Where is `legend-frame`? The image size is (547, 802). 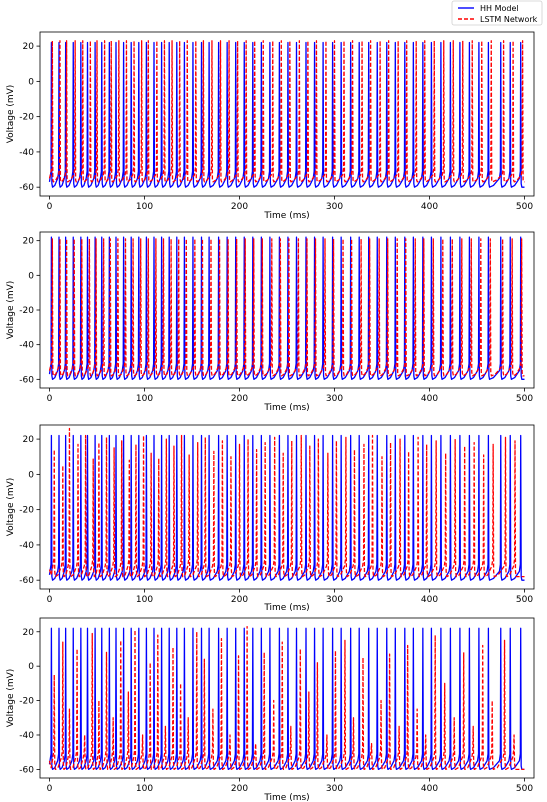
legend-frame is located at coordinates (497, 13).